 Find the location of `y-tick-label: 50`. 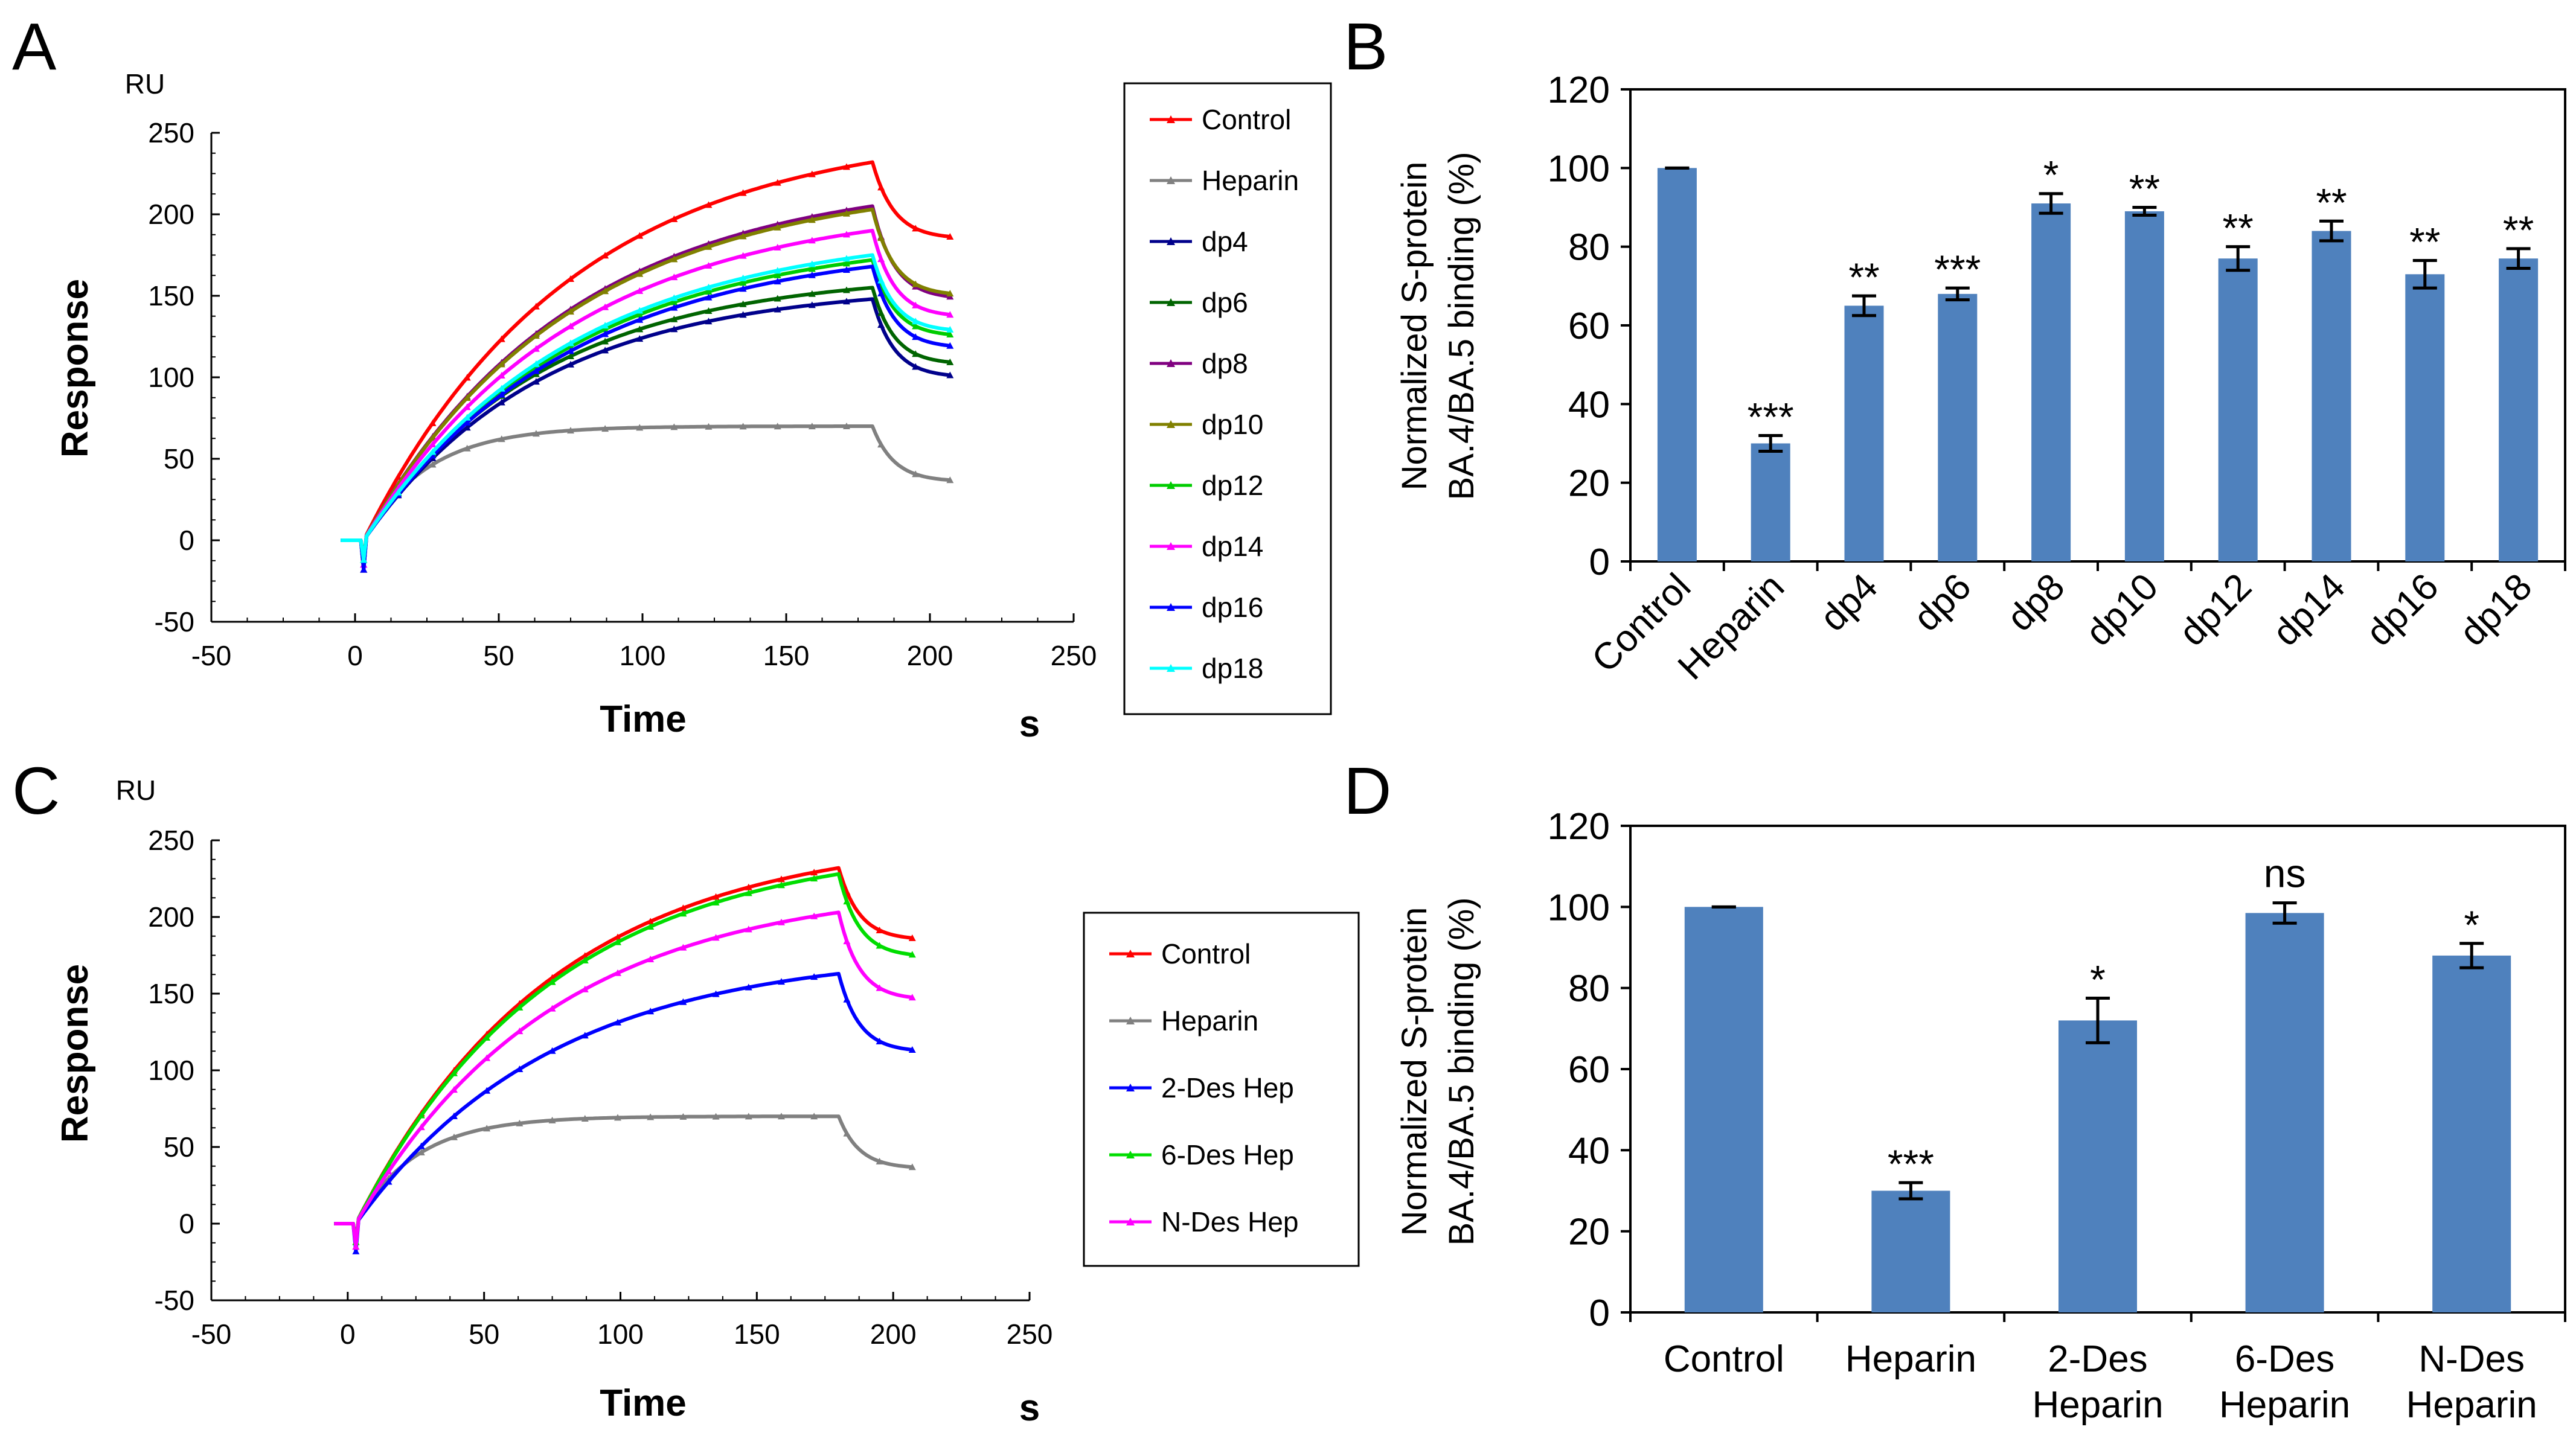

y-tick-label: 50 is located at coordinates (179, 459).